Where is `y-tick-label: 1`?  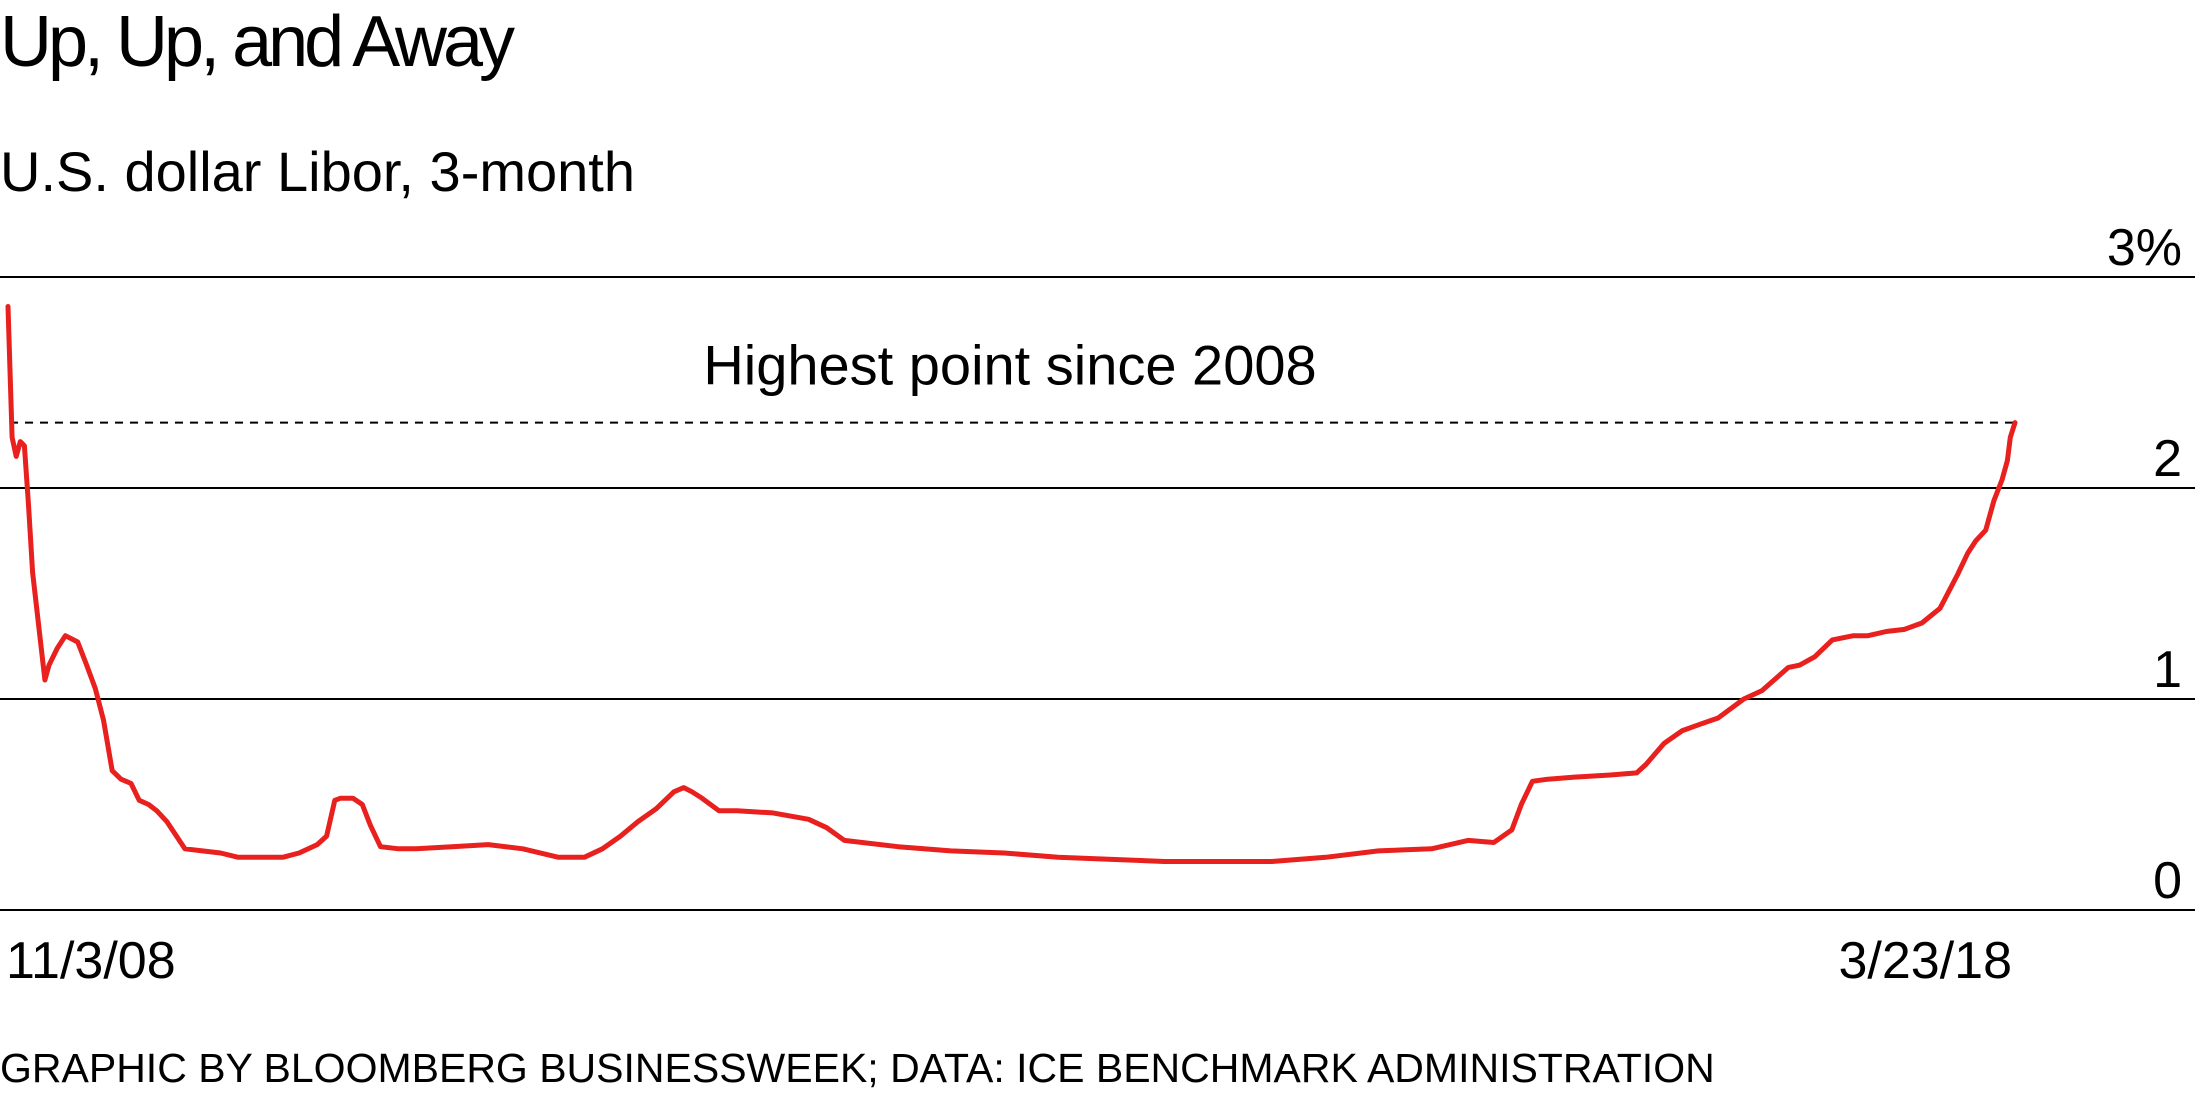 y-tick-label: 1 is located at coordinates (2167, 670).